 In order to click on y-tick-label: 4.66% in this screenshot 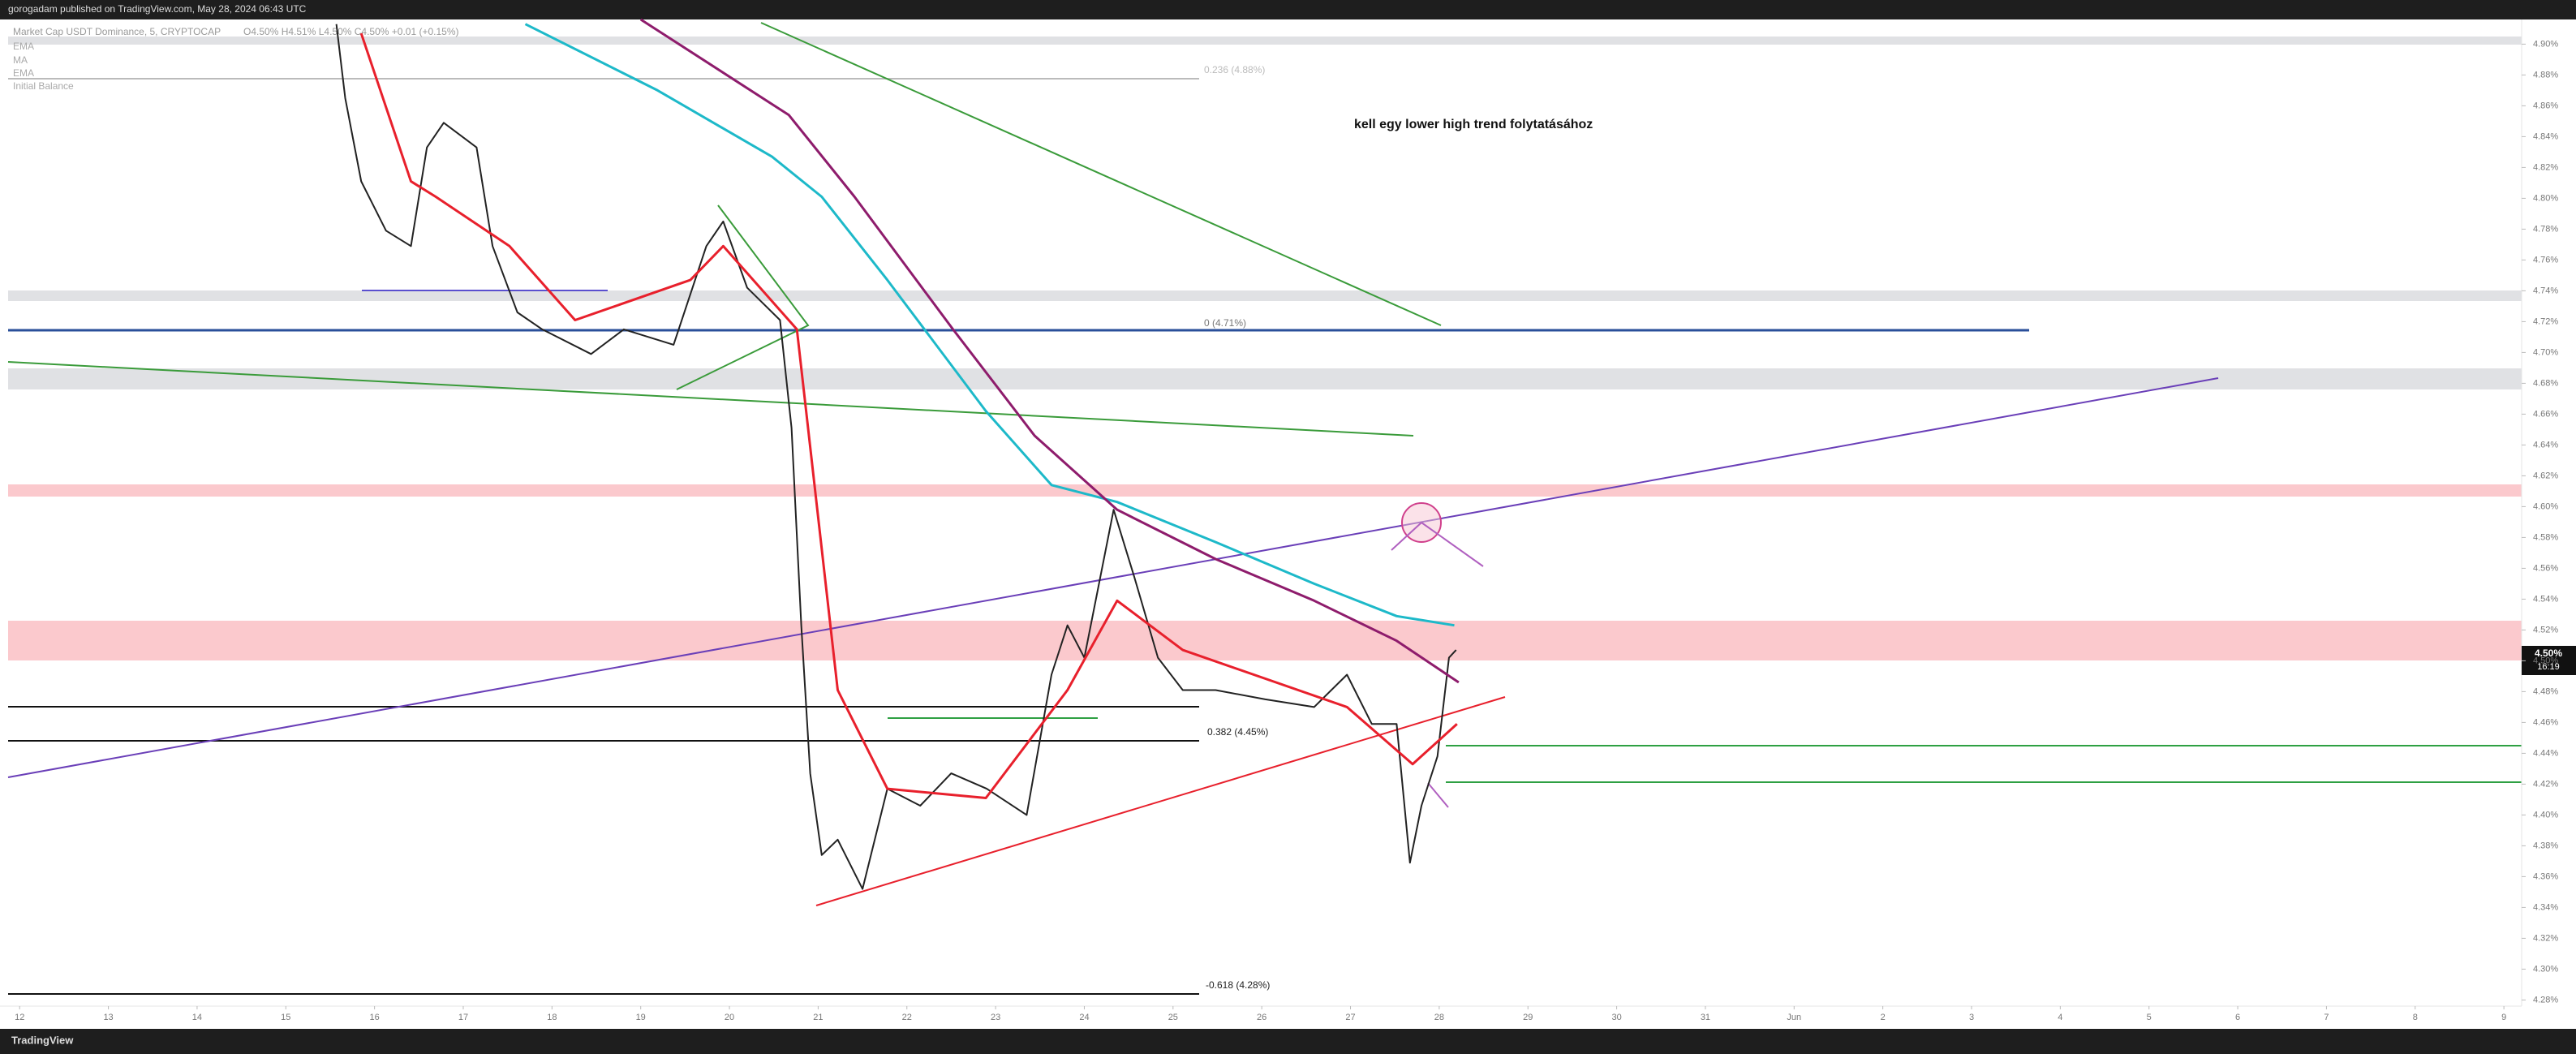, I will do `click(2545, 414)`.